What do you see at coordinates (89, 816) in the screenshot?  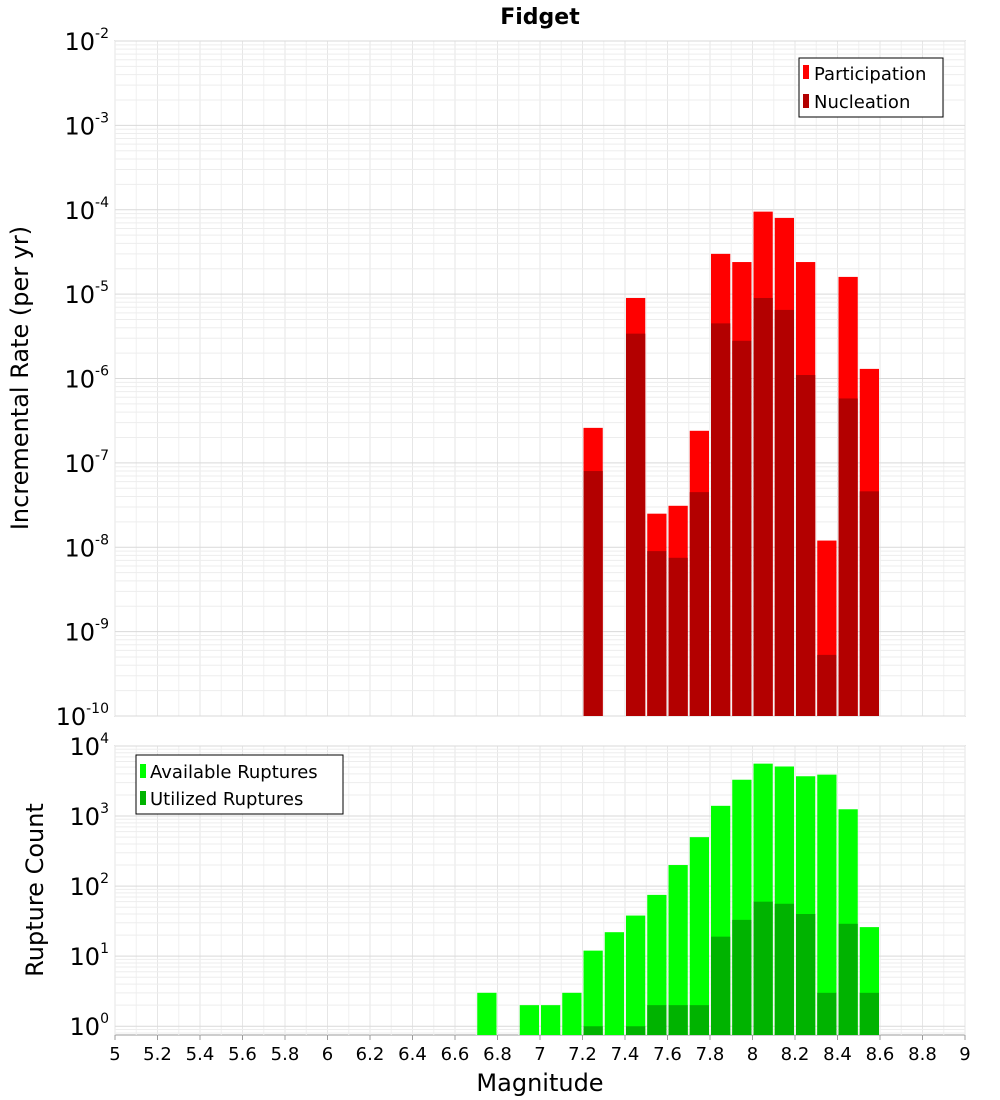 I see `y-tick-label: 10³` at bounding box center [89, 816].